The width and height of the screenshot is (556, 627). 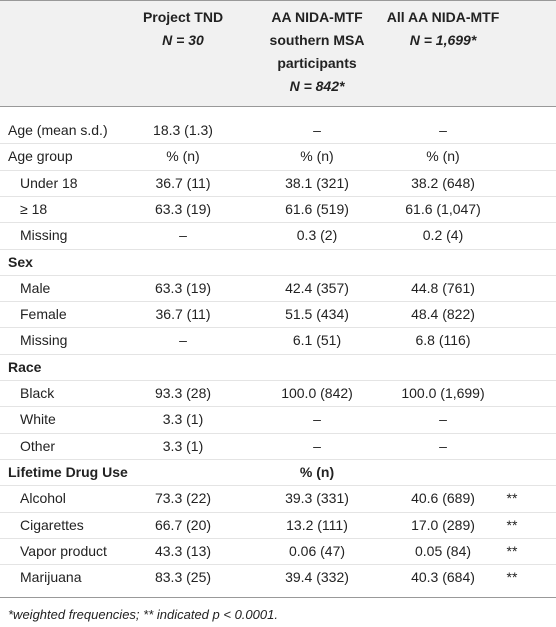 I want to click on cell: 39.3 (331), so click(x=317, y=498).